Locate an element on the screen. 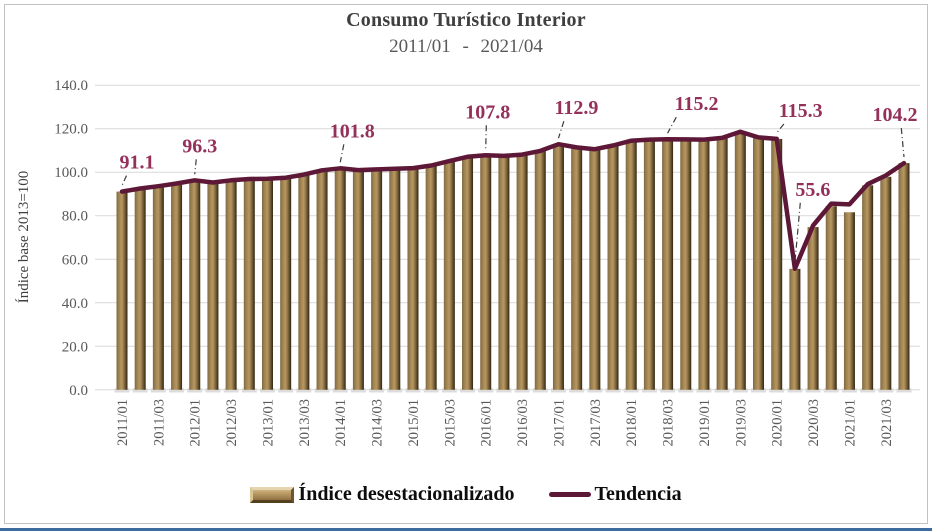 The width and height of the screenshot is (932, 531). x-tick-label: 2011/01 is located at coordinates (123, 422).